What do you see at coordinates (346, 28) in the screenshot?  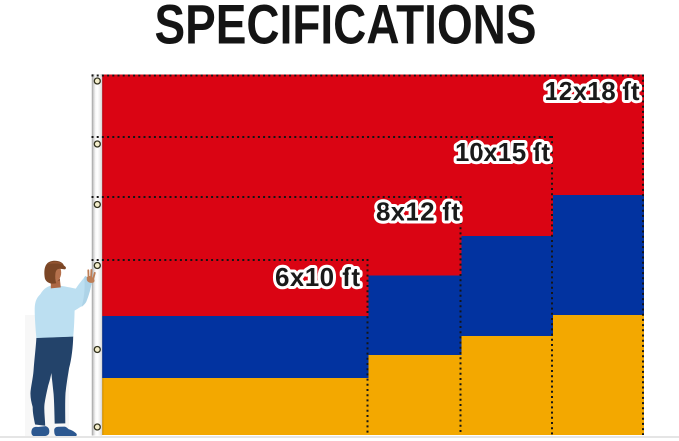 I see `svg-text: SPECIFICATIONS` at bounding box center [346, 28].